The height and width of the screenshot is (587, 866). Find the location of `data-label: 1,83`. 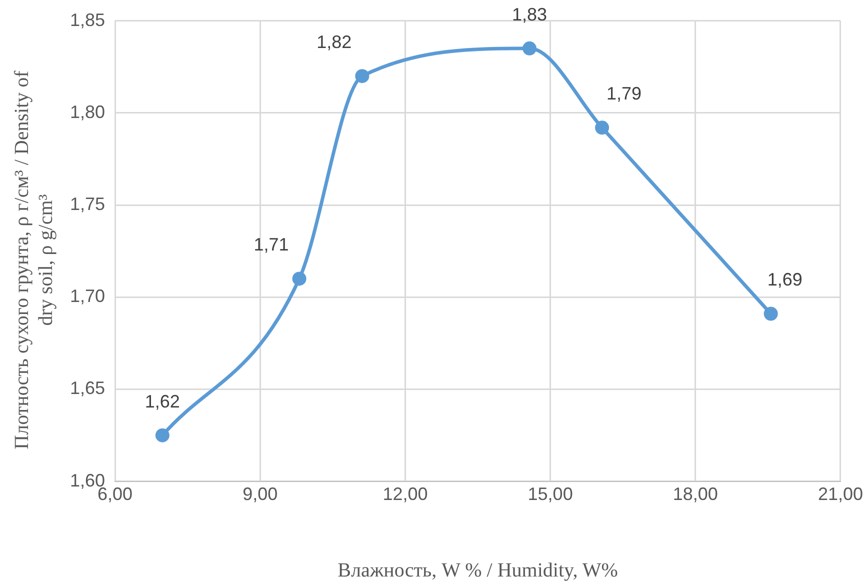

data-label: 1,83 is located at coordinates (530, 14).